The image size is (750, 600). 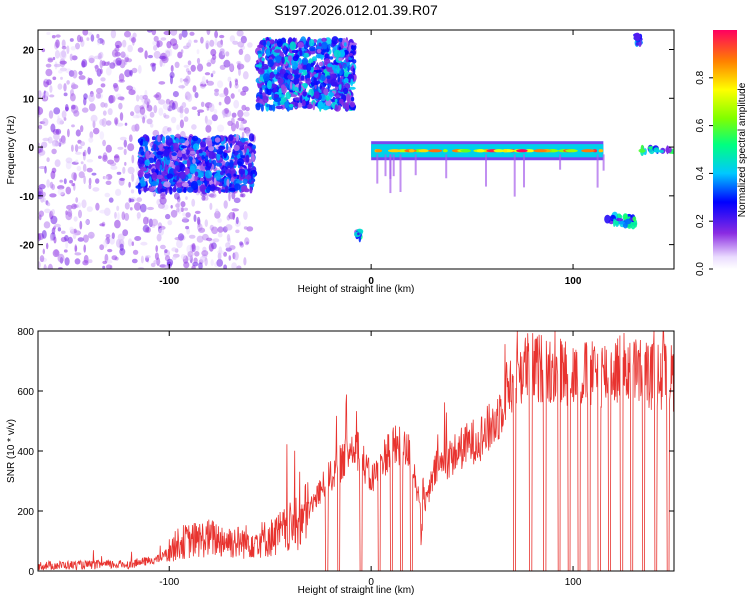 What do you see at coordinates (742, 149) in the screenshot?
I see `colorbar-label: Normalized spectral amplitude` at bounding box center [742, 149].